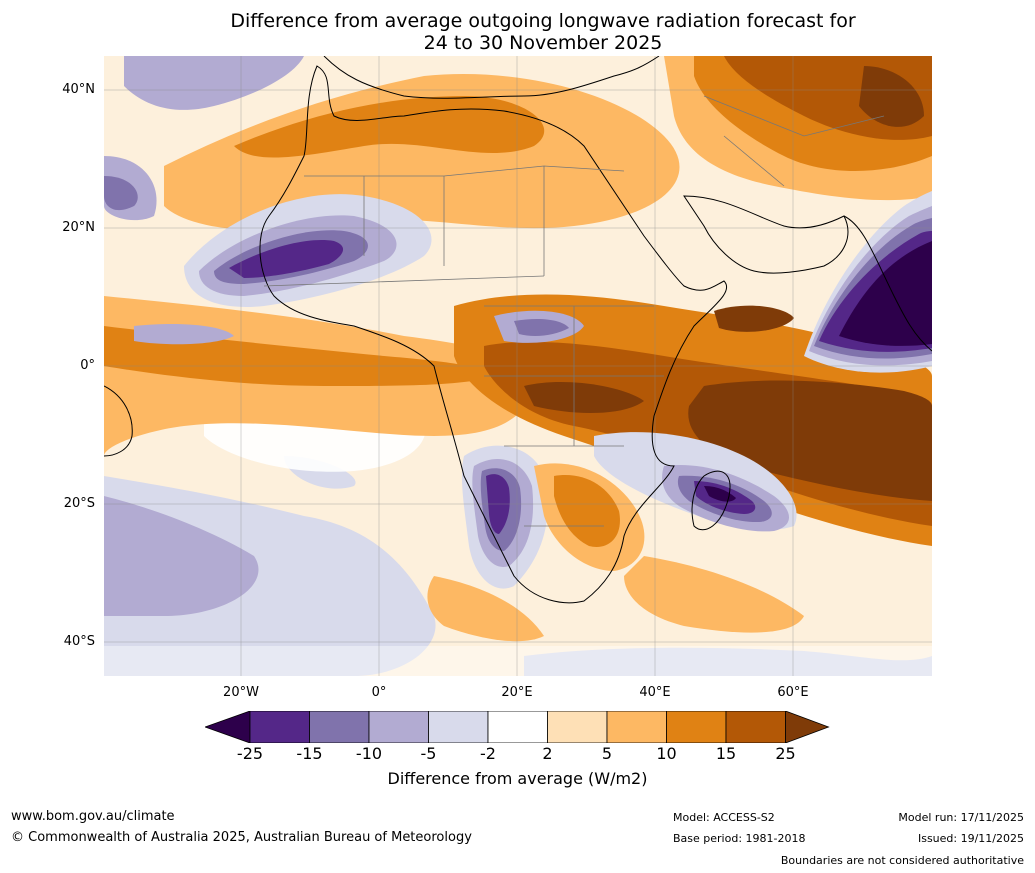  What do you see at coordinates (810, 440) in the screenshot?
I see `region-indian-ocean-positive-max` at bounding box center [810, 440].